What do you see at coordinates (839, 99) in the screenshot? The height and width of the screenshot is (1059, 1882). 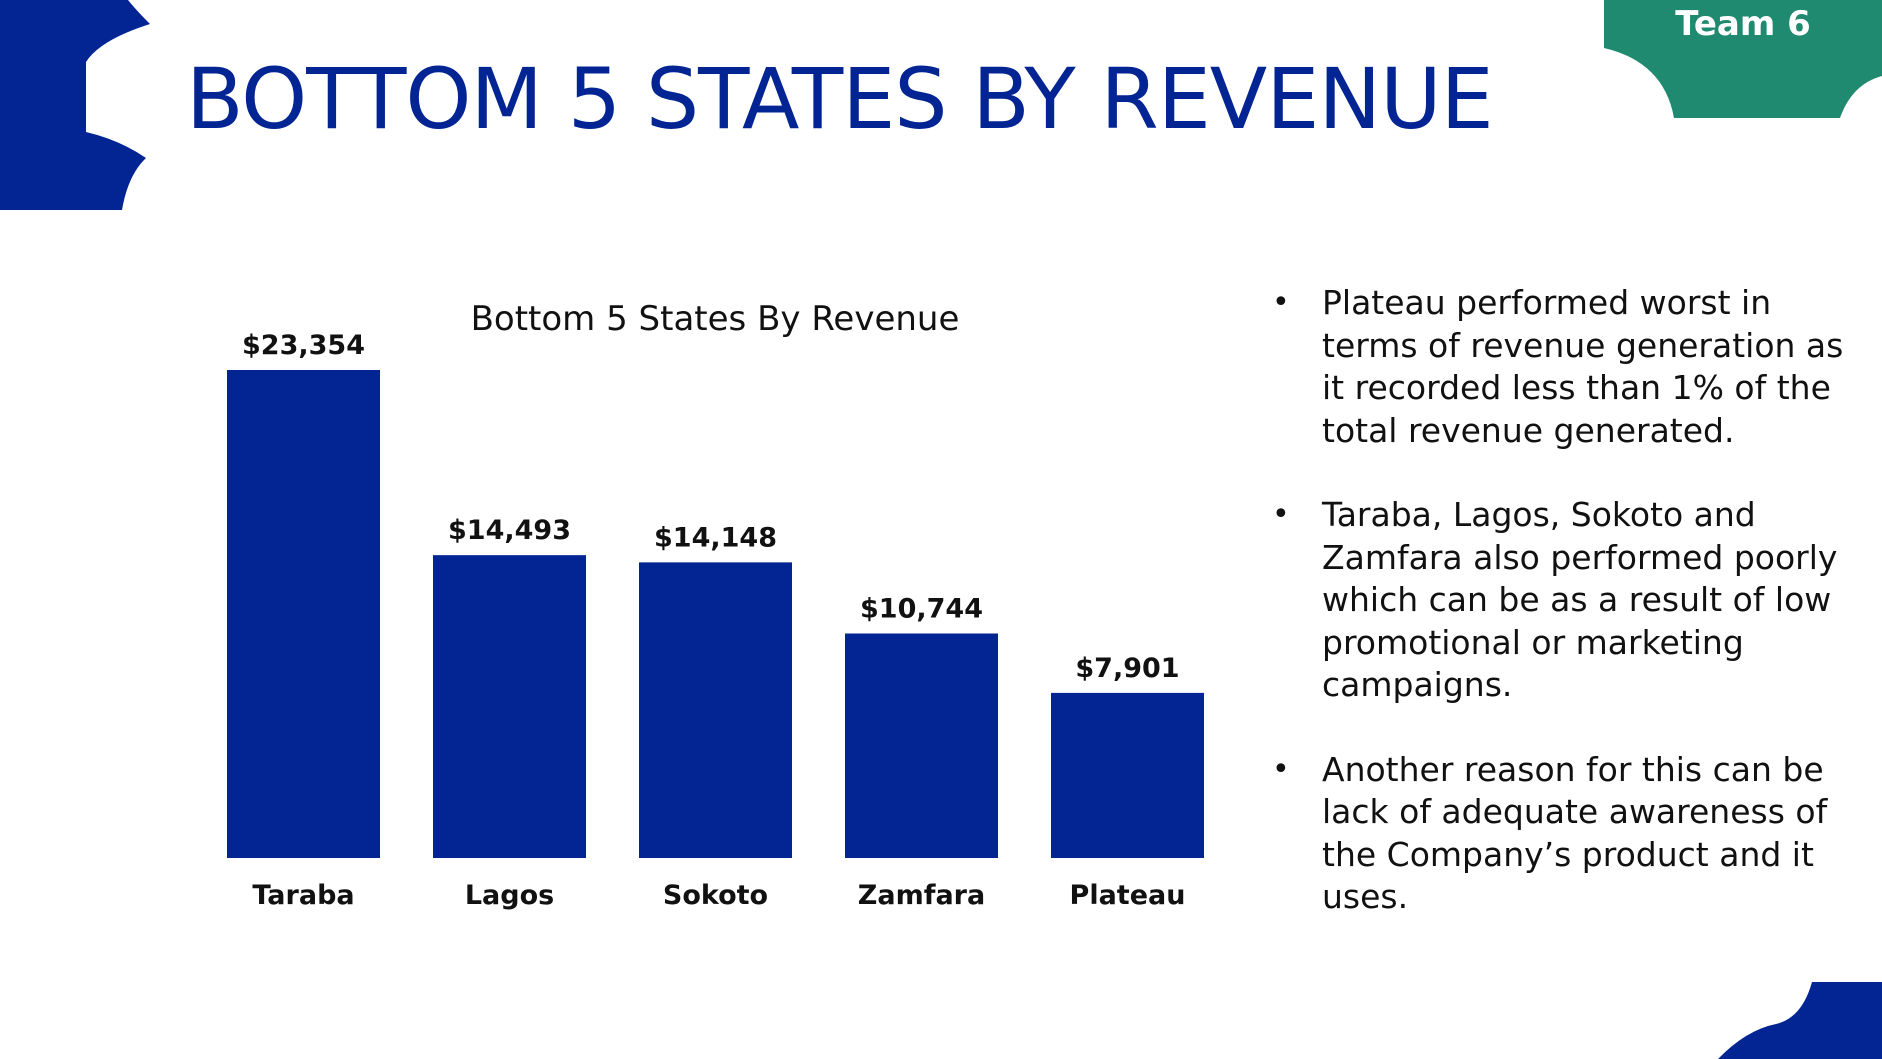 I see `page-title: BOTTOM 5 STATES BY REVENUE` at bounding box center [839, 99].